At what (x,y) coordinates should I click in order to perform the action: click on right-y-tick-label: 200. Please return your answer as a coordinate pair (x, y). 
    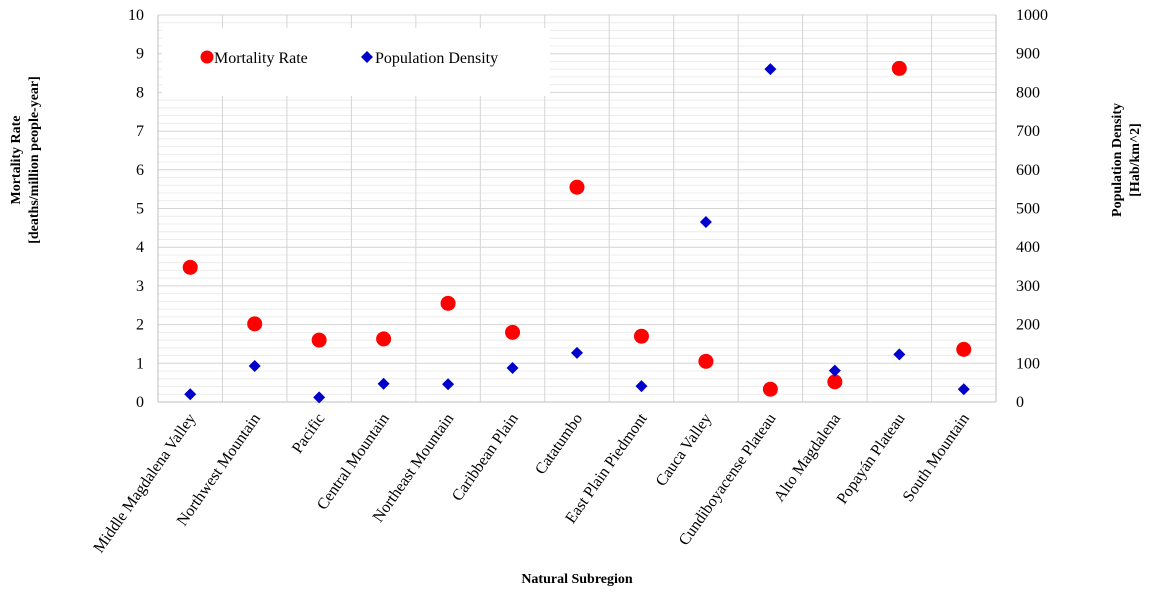
    Looking at the image, I should click on (1028, 325).